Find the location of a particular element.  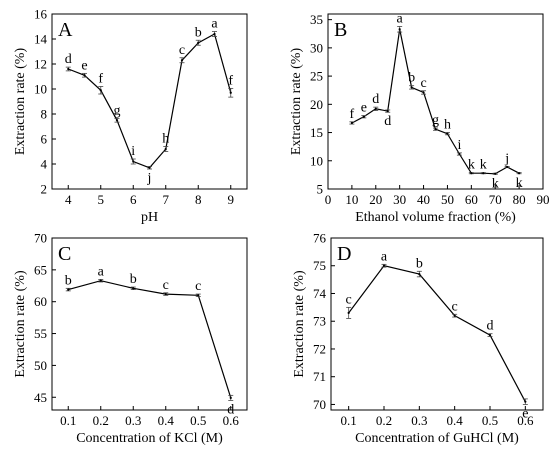

x-tick-label: 4 is located at coordinates (68, 199).